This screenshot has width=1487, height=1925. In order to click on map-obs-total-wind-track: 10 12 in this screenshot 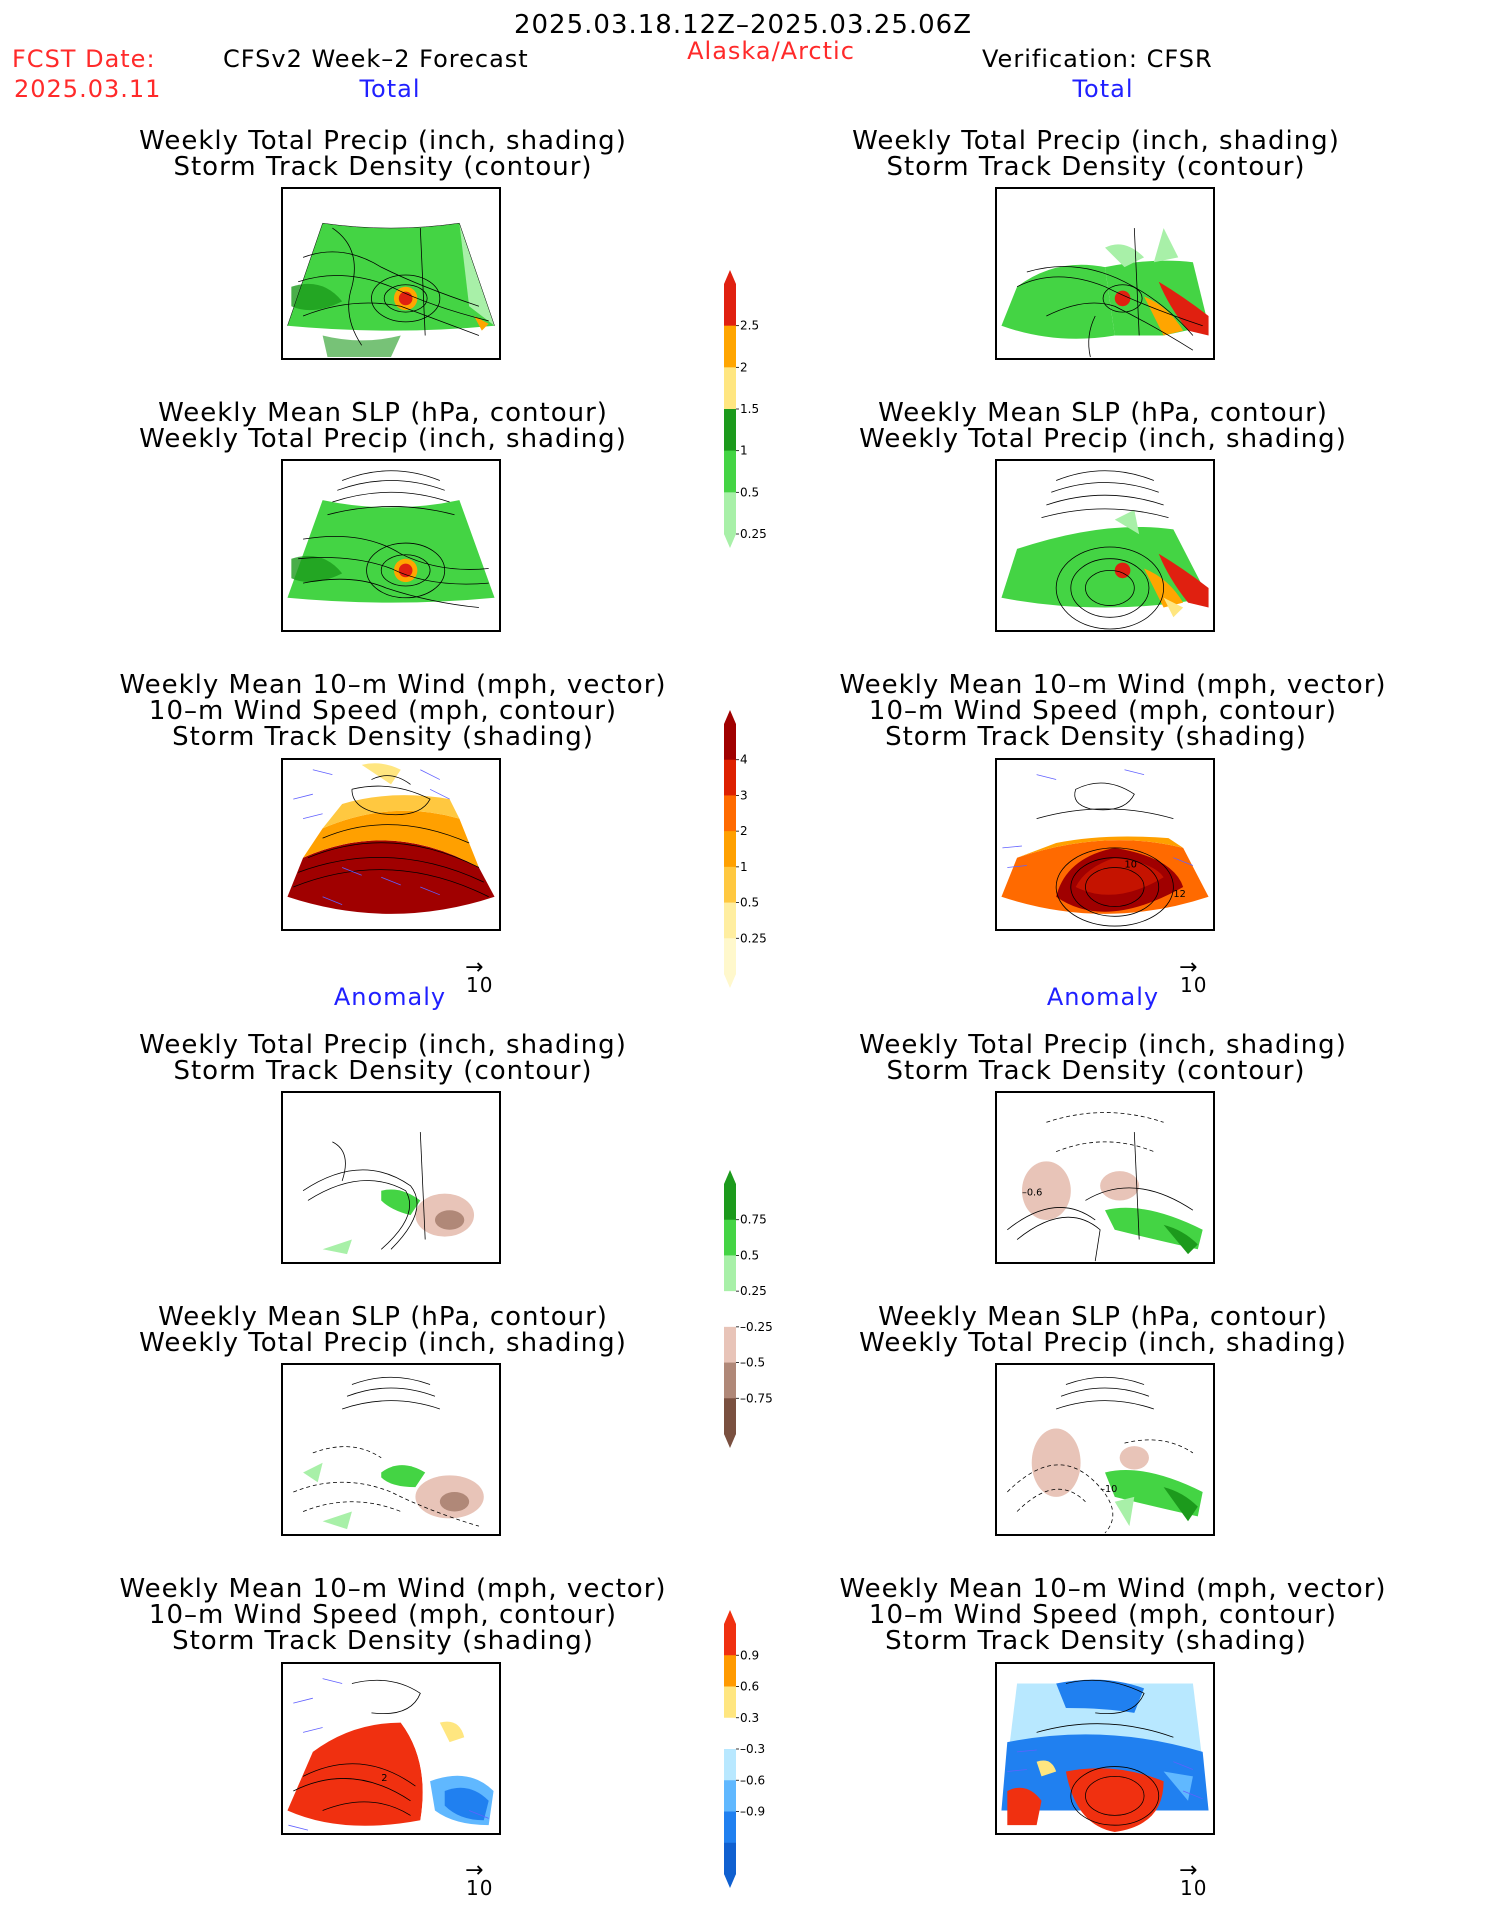, I will do `click(1105, 848)`.